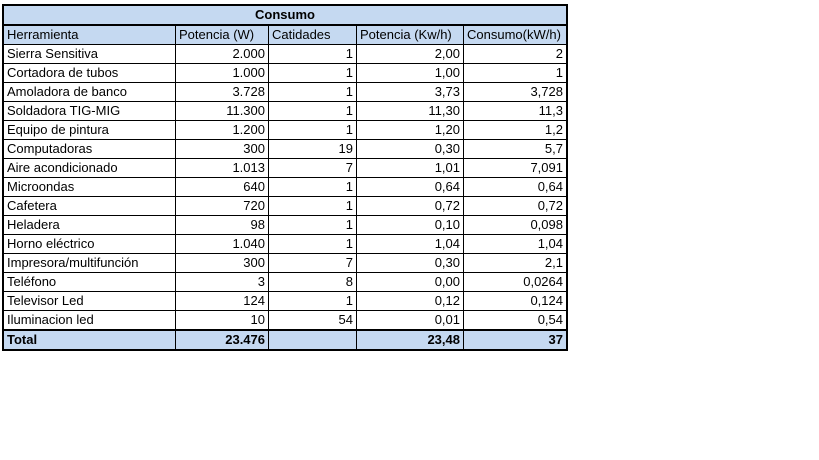 The width and height of the screenshot is (819, 460). I want to click on cell-herramienta: Televisor Led, so click(89, 301).